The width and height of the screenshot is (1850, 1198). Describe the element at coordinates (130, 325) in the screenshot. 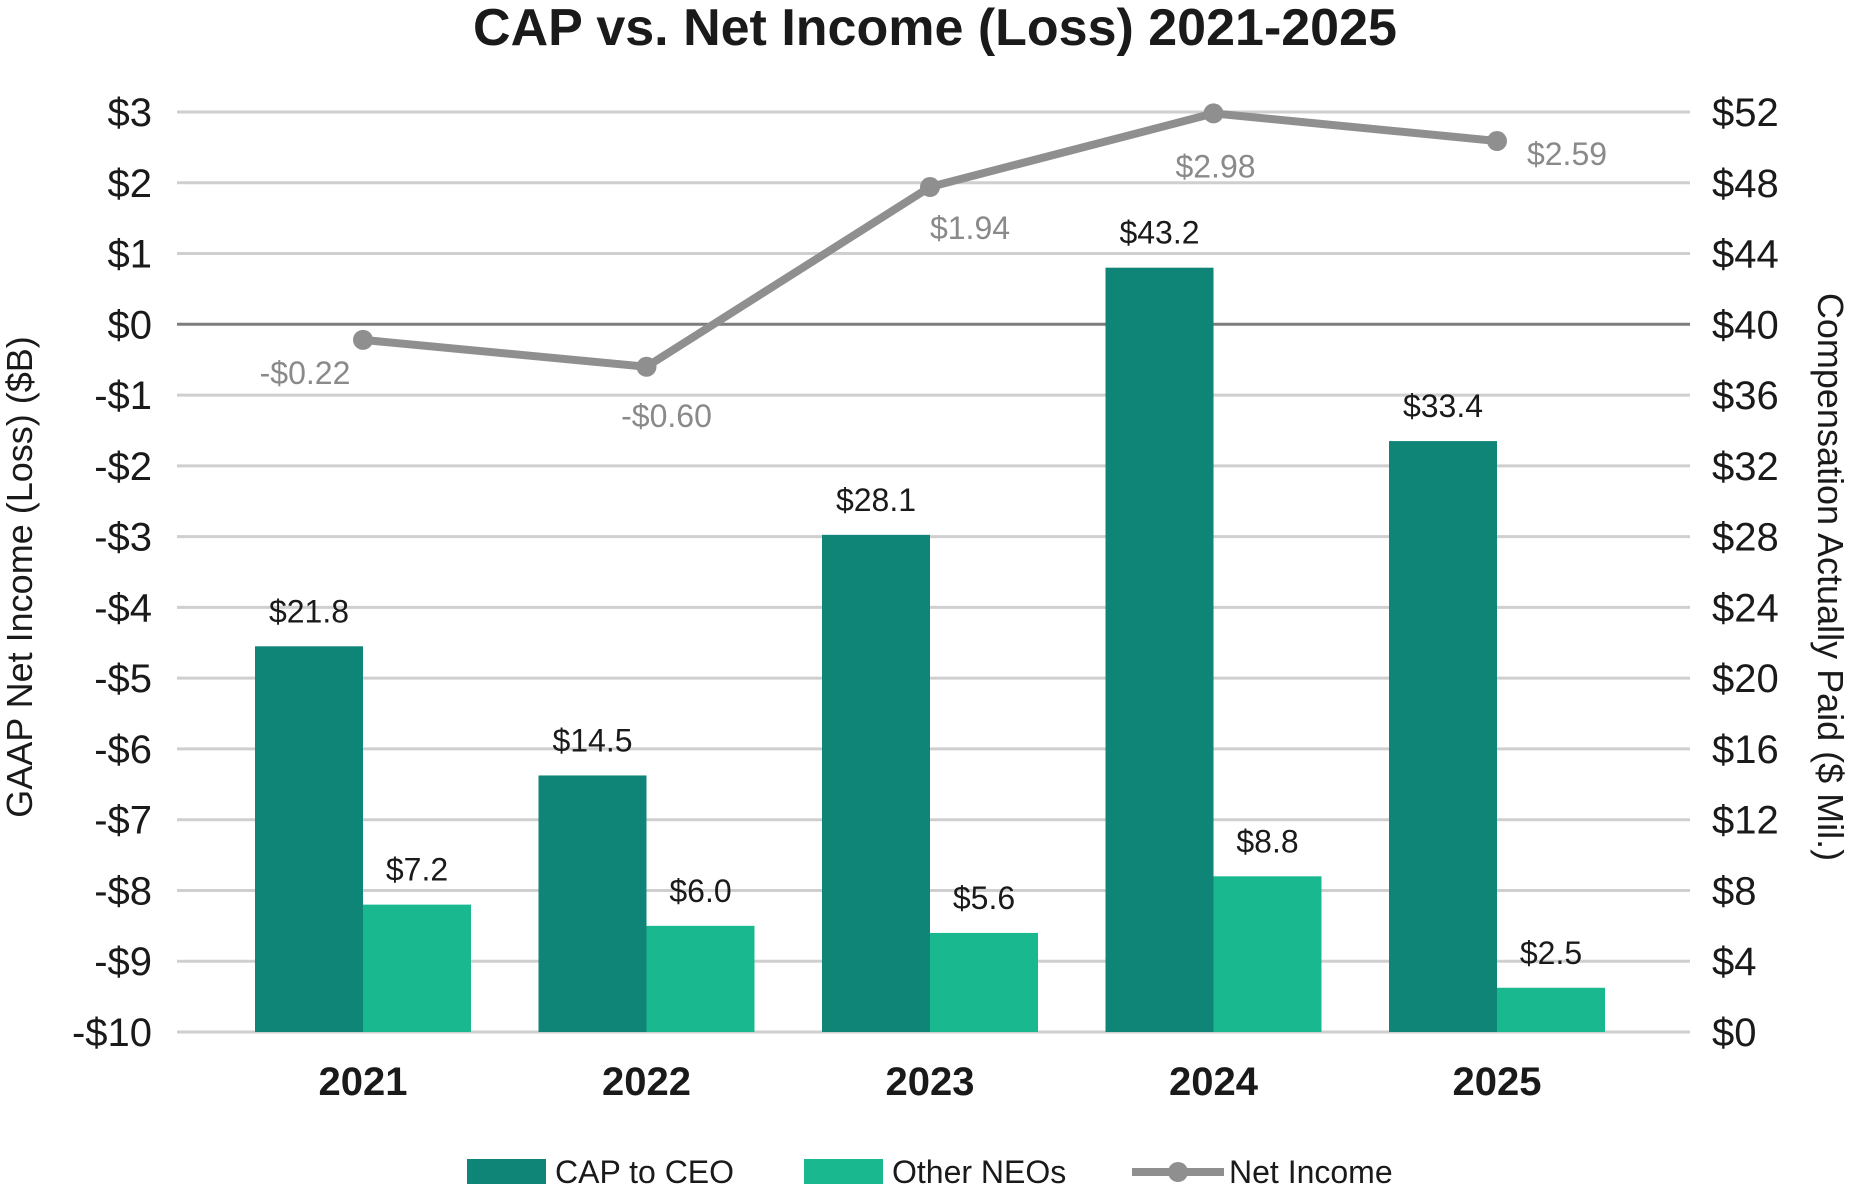

I see `left-tick-label: $0` at that location.